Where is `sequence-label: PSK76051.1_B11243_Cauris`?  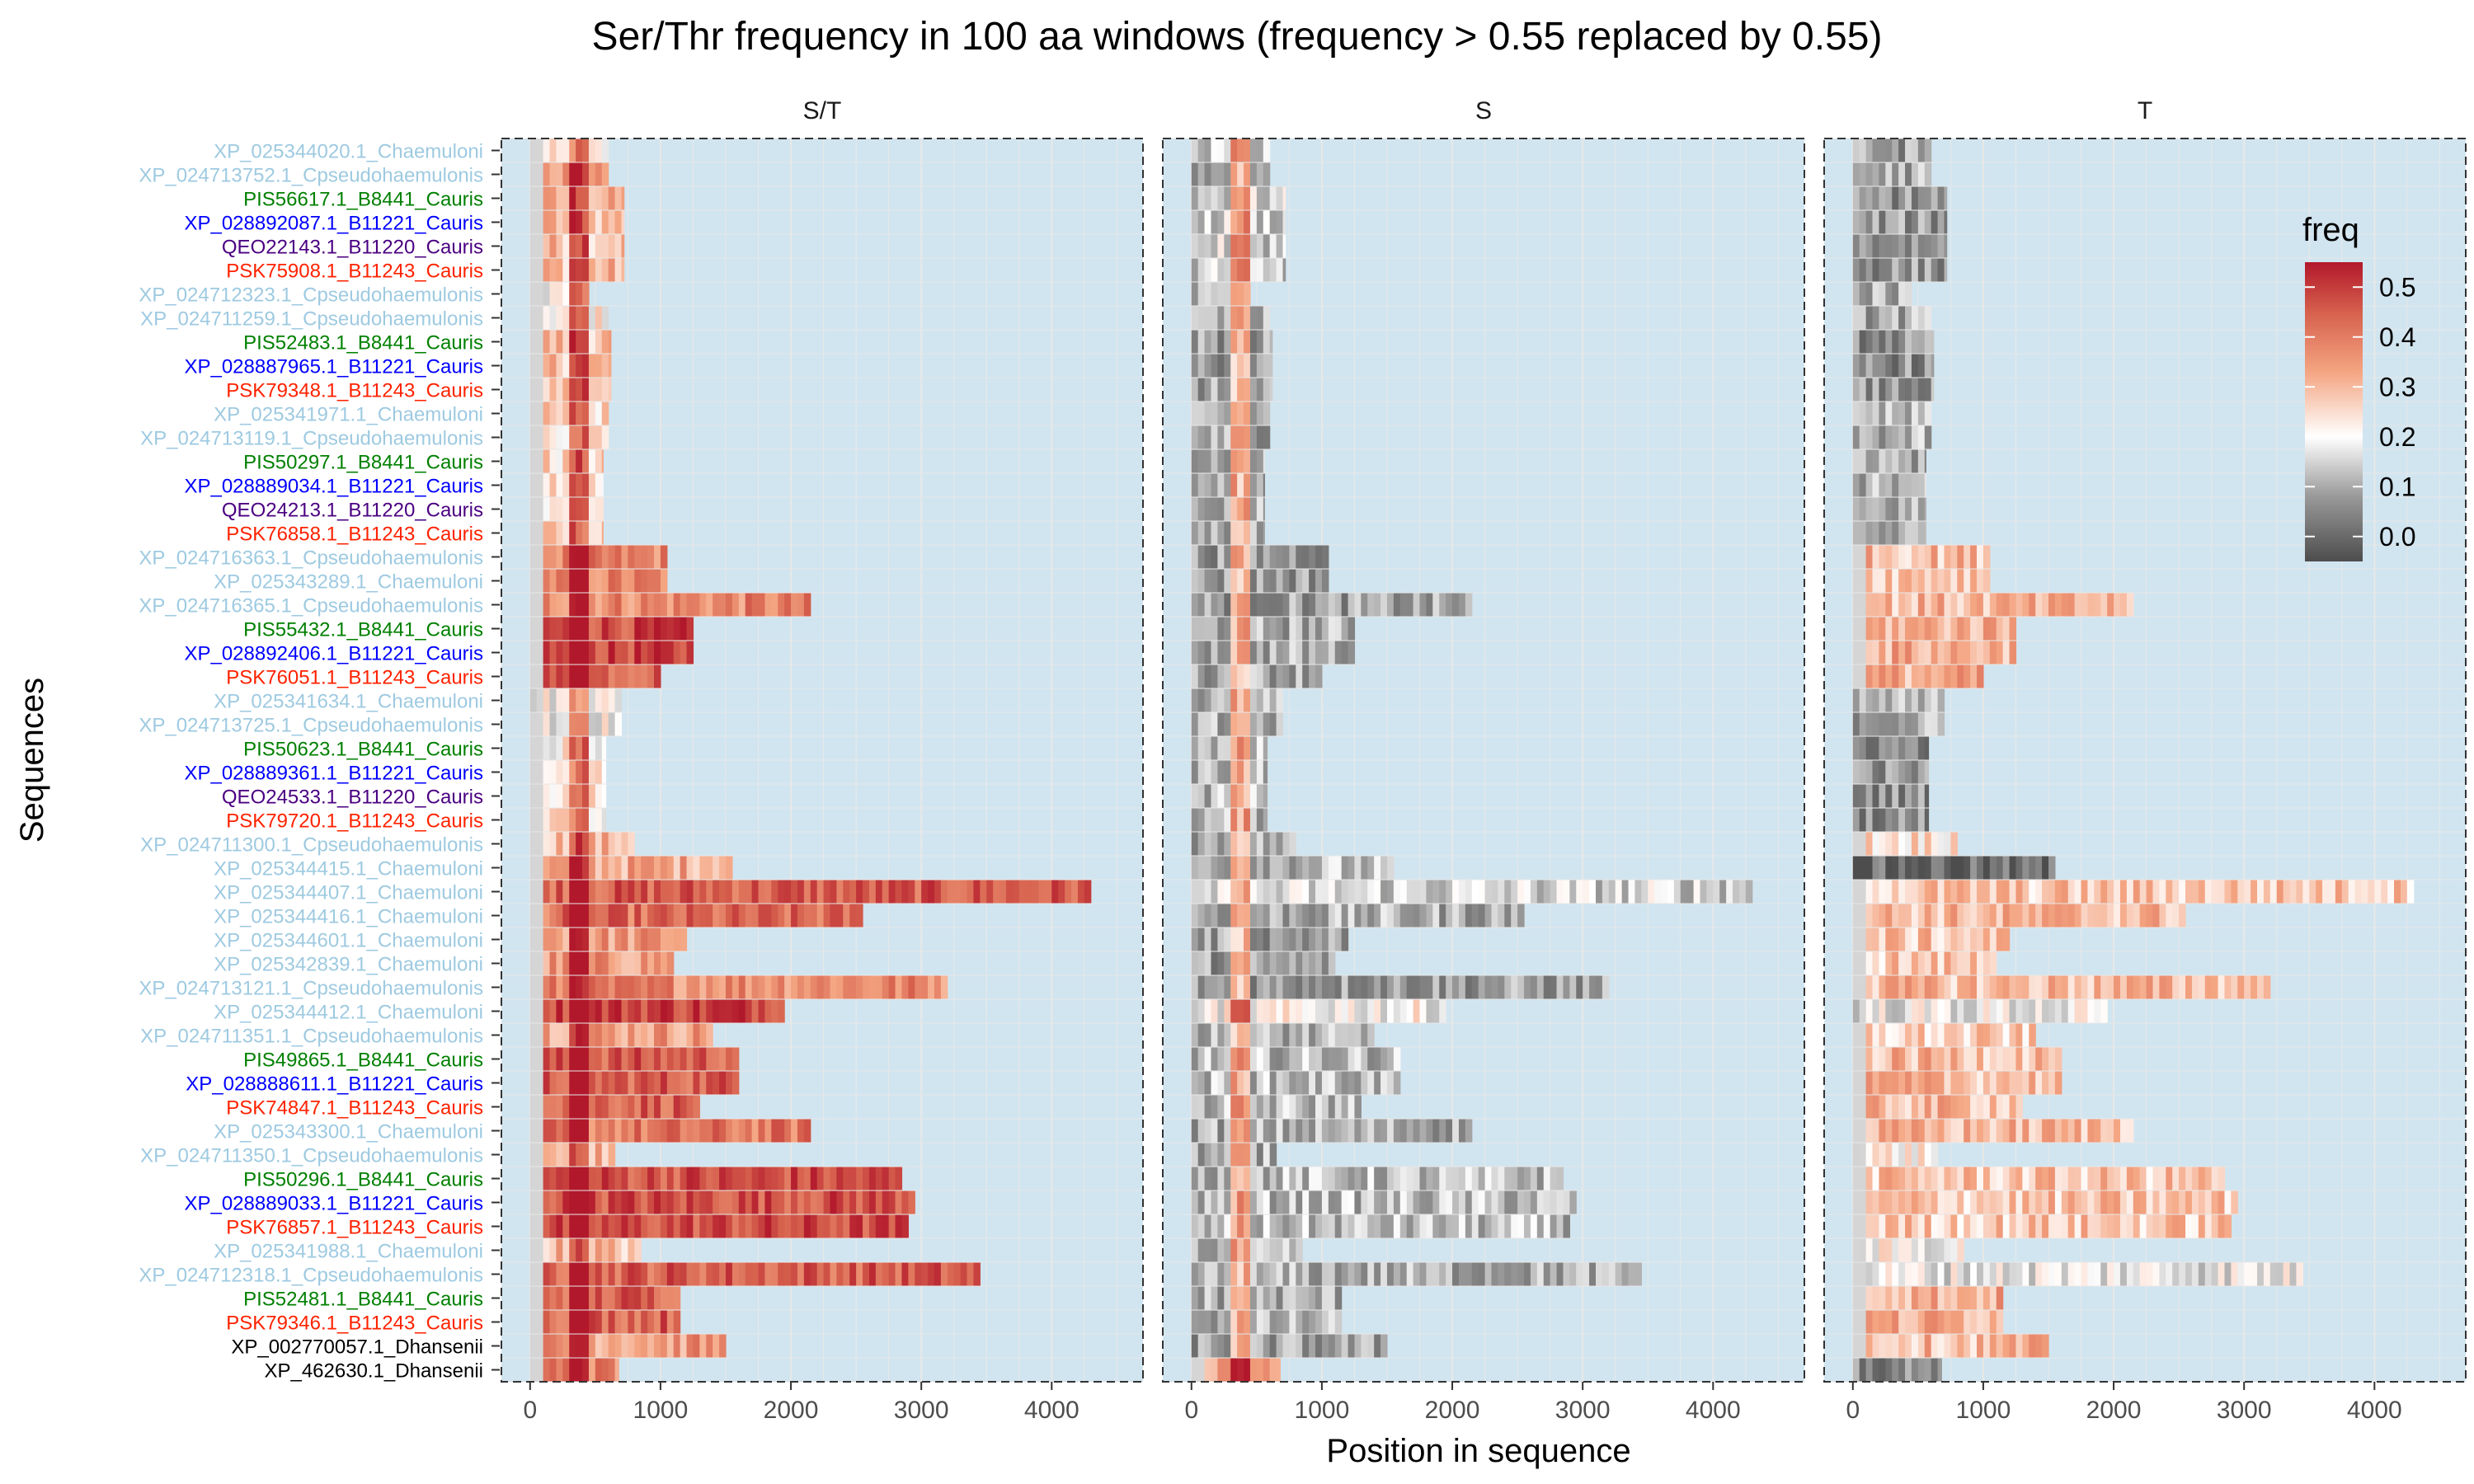
sequence-label: PSK76051.1_B11243_Cauris is located at coordinates (354, 678).